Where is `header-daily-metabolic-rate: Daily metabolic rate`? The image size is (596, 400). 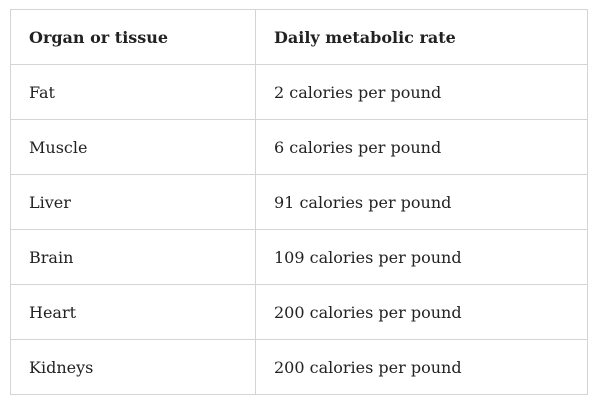
header-daily-metabolic-rate: Daily metabolic rate is located at coordinates (421, 37).